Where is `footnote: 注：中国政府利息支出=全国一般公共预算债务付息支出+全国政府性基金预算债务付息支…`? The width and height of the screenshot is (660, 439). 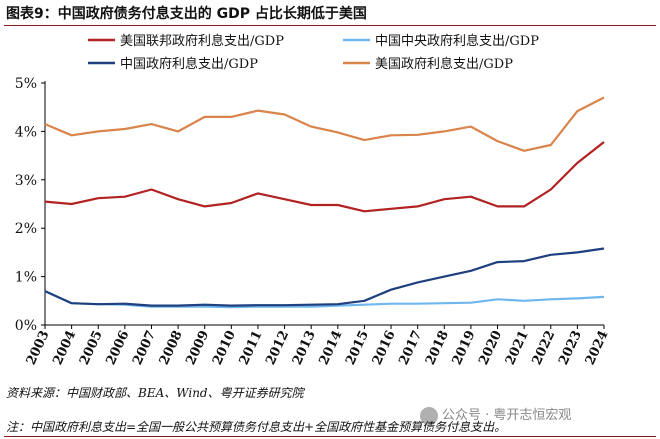
footnote: 注：中国政府利息支出=全国一般公共预算债务付息支出+全国政府性基金预算债务付息支… is located at coordinates (256, 427).